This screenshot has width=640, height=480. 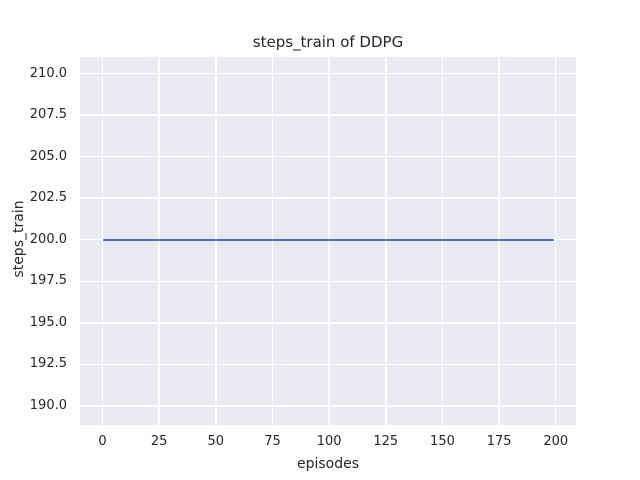 What do you see at coordinates (19, 239) in the screenshot?
I see `y-axis-label: steps_train` at bounding box center [19, 239].